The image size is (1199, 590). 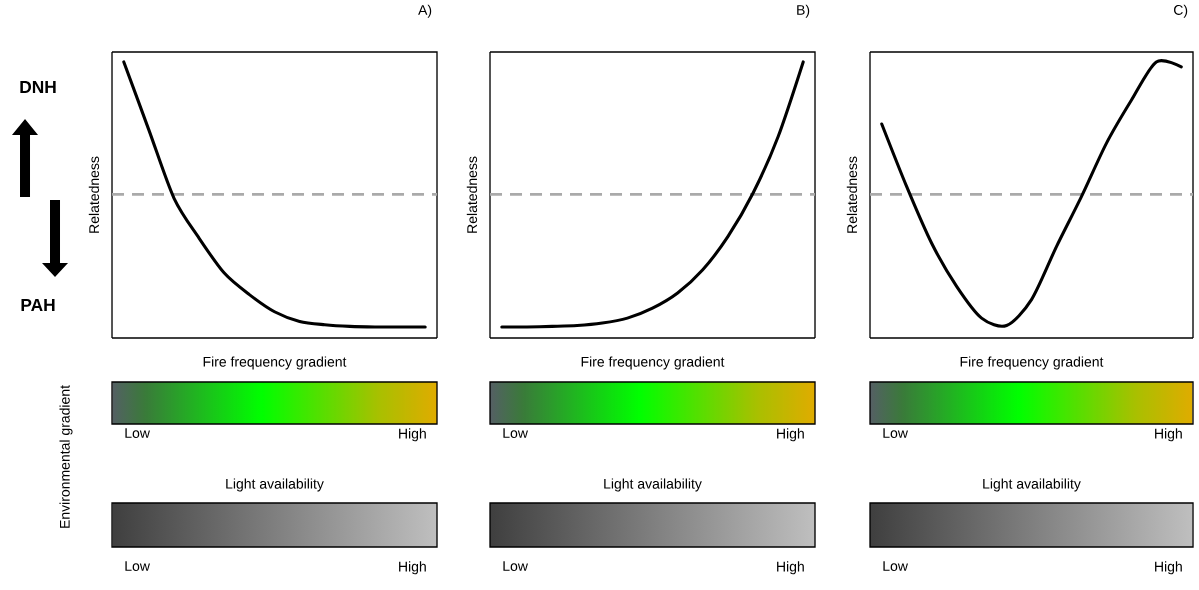 I want to click on chart-title: A), so click(x=425, y=11).